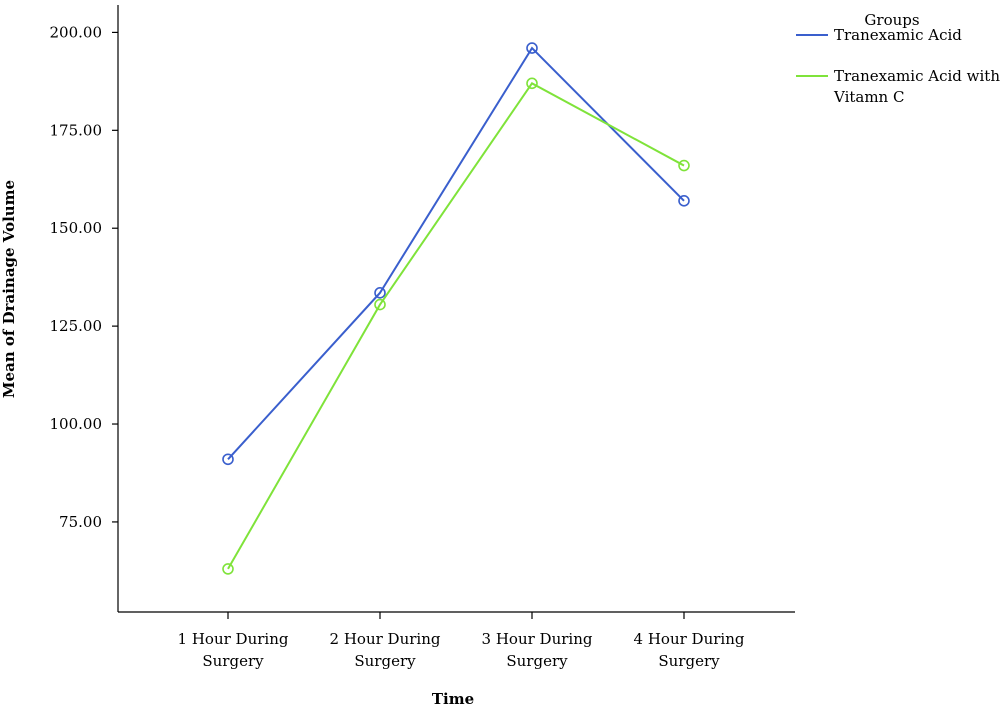 Image resolution: width=1000 pixels, height=709 pixels. I want to click on y-tick-label: 125.00, so click(76, 326).